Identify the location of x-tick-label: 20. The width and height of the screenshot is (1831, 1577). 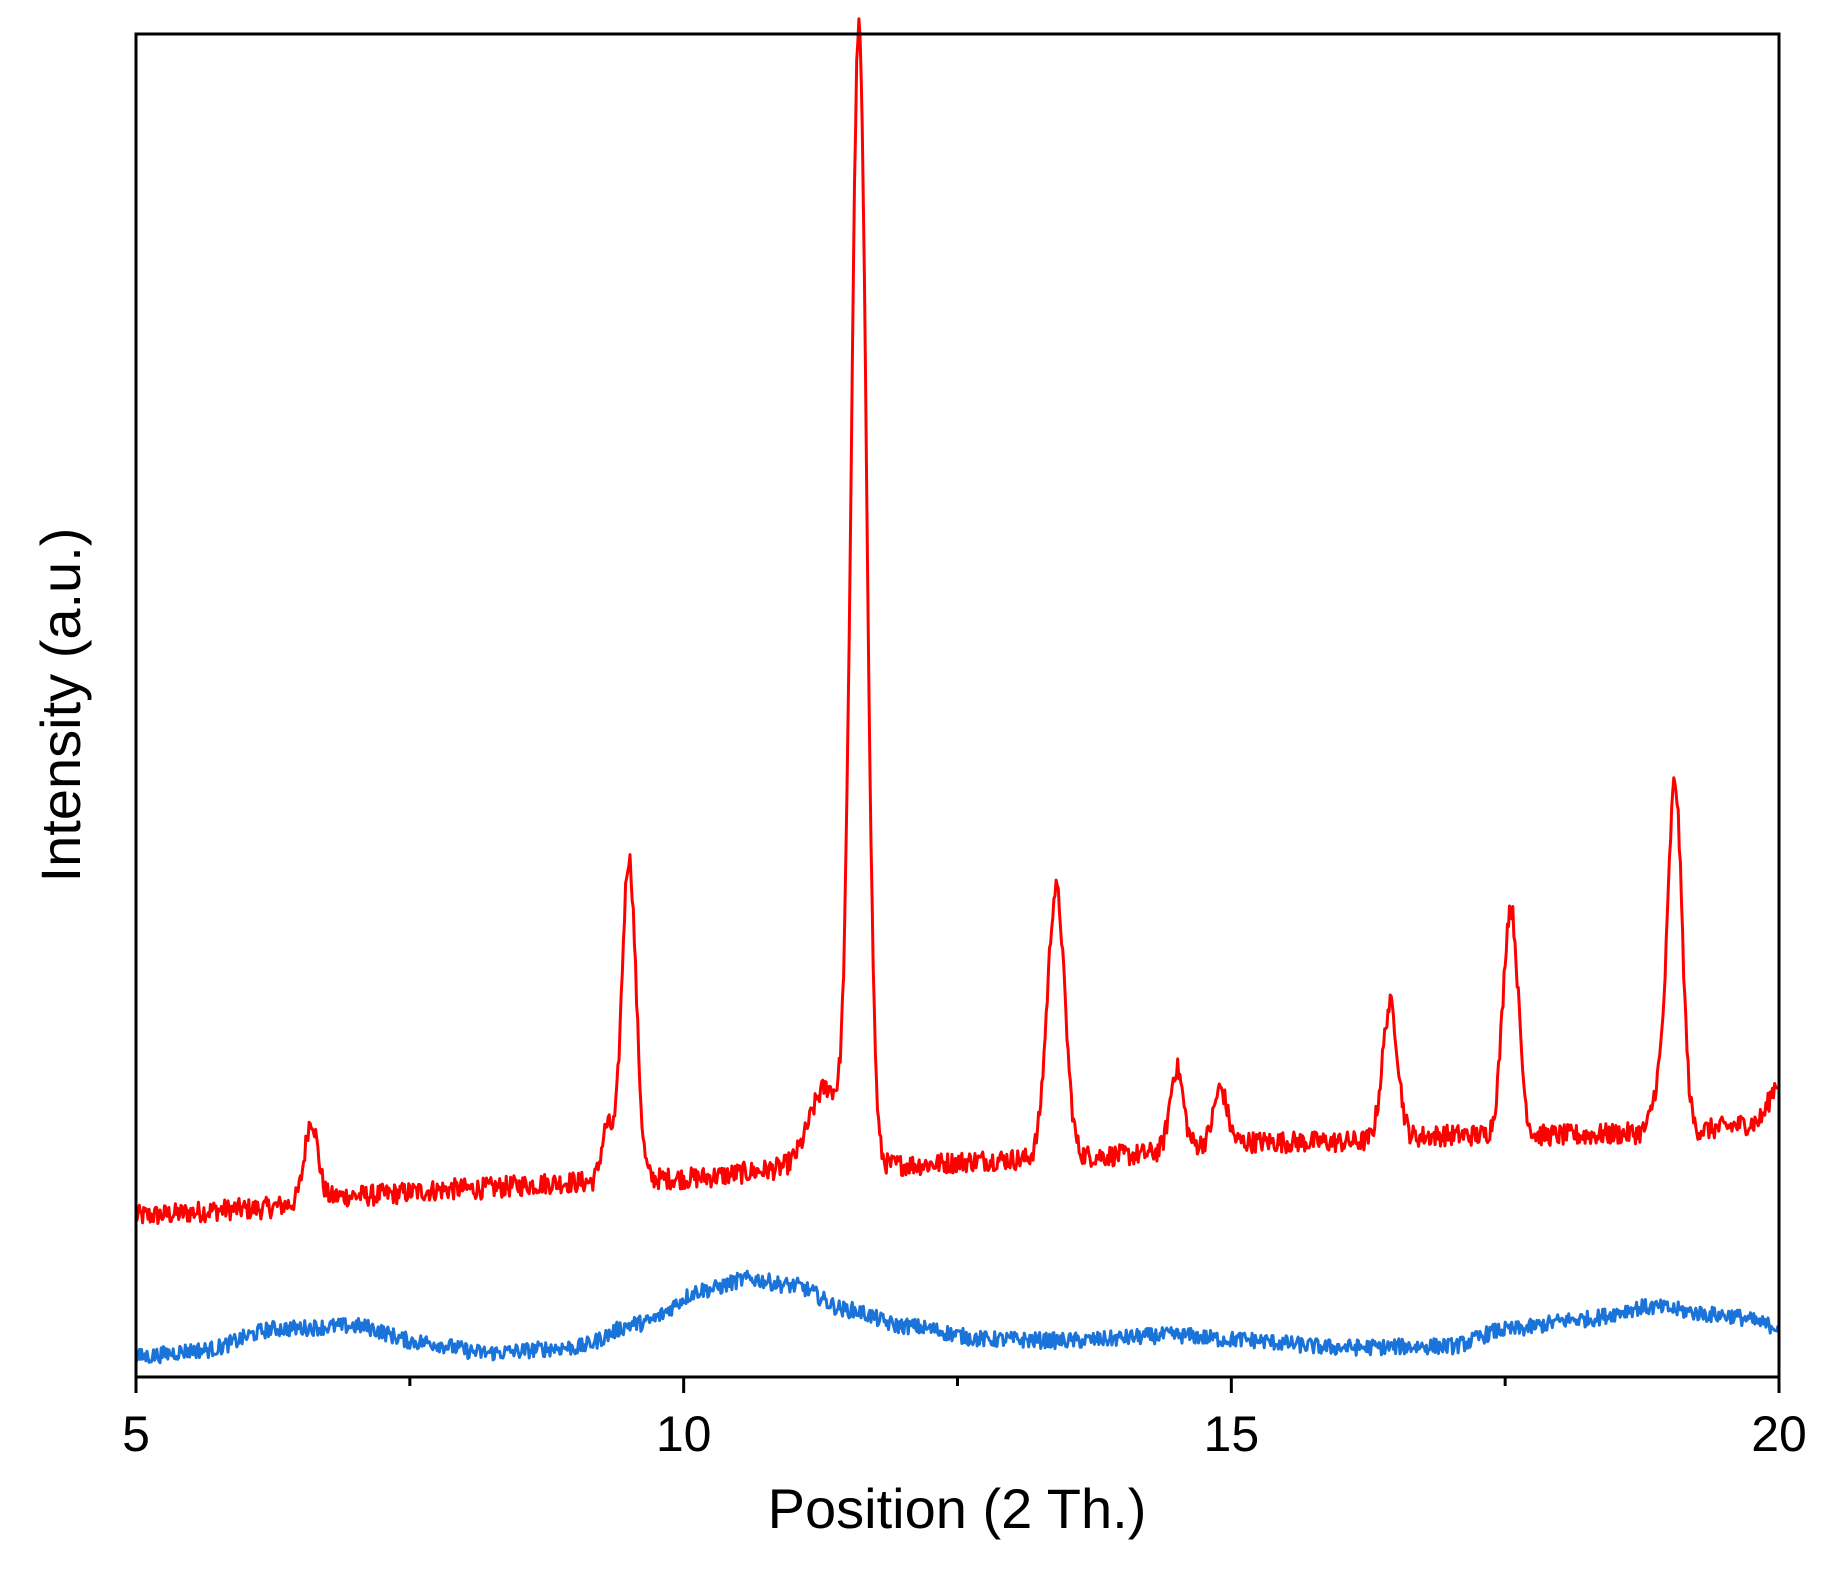
(1779, 1434).